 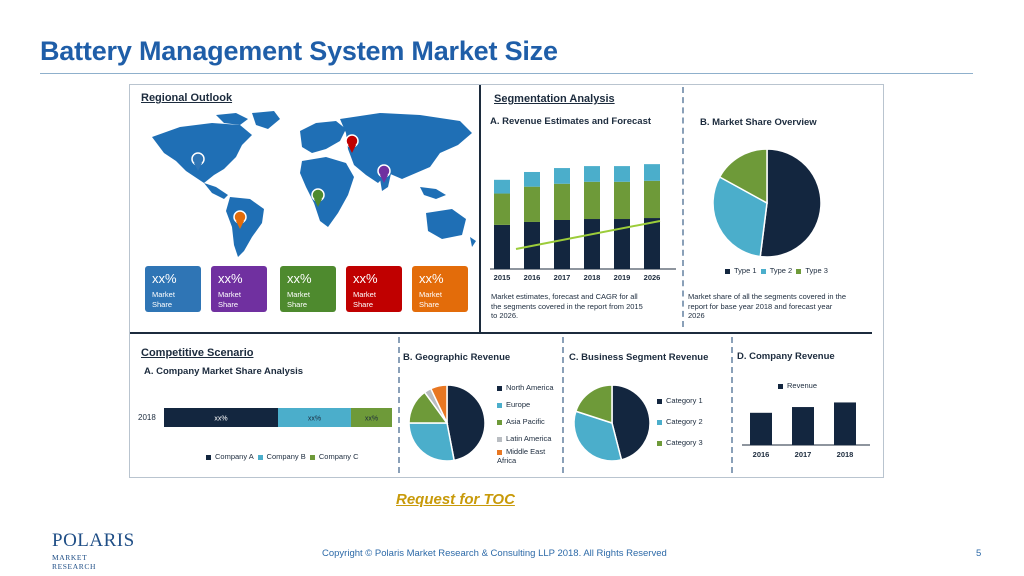 I want to click on pin-north-america-icon, so click(x=198, y=161).